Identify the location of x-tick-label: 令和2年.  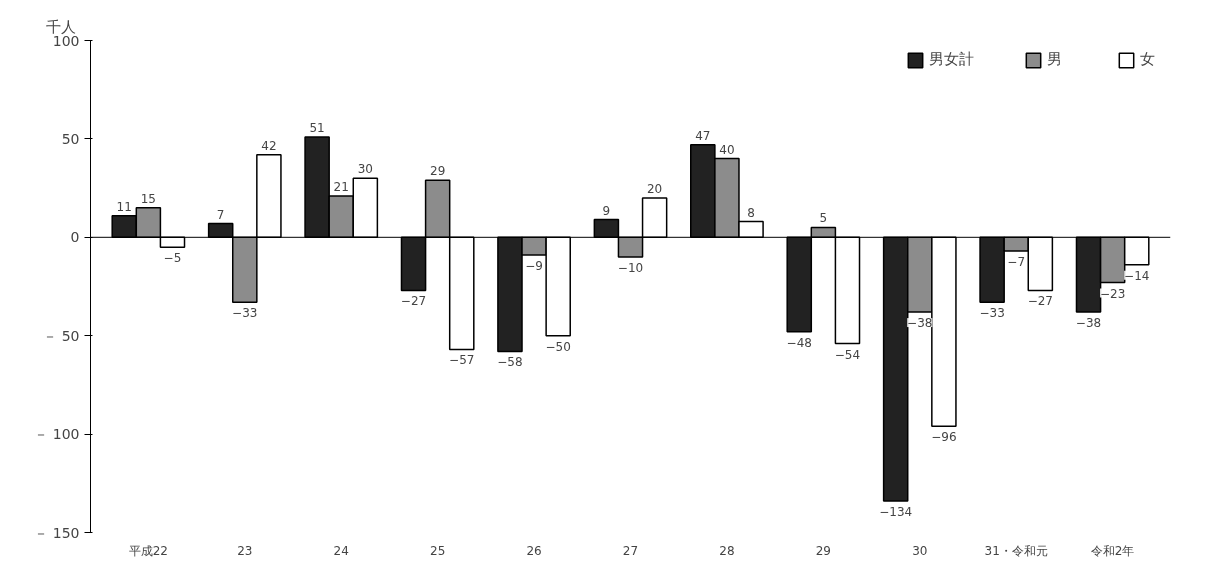
(1112, 550).